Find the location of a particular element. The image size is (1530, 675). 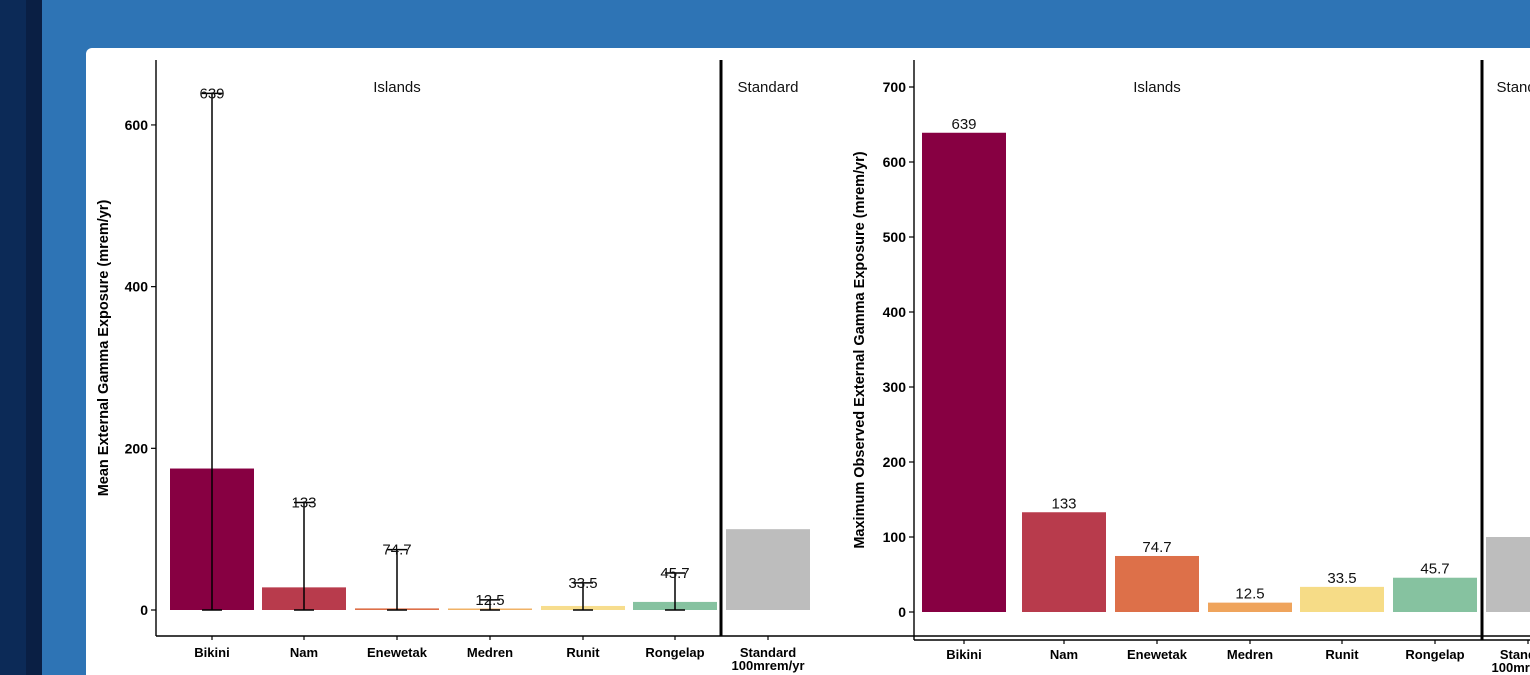

chart2-data-label: 33.5 is located at coordinates (1341, 578).